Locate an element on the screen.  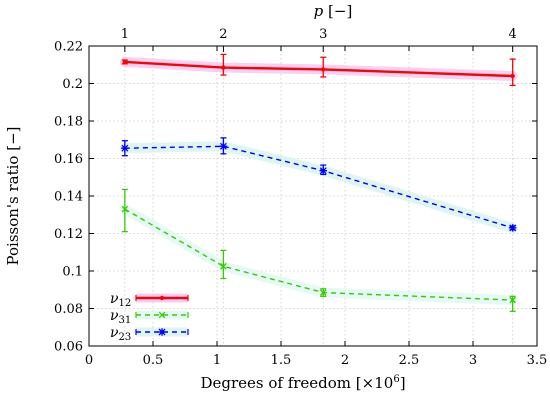
x-axis-title: Degrees of freedom [×106] is located at coordinates (302, 383).